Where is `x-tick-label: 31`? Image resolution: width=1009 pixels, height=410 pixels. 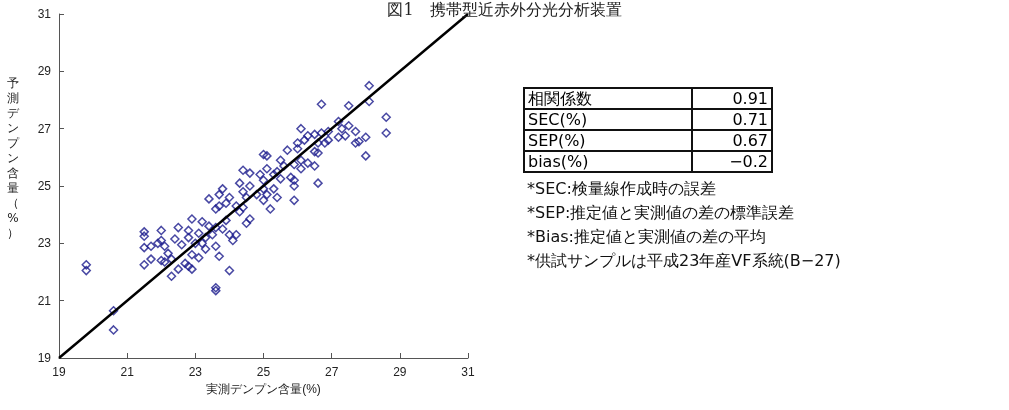 x-tick-label: 31 is located at coordinates (468, 372).